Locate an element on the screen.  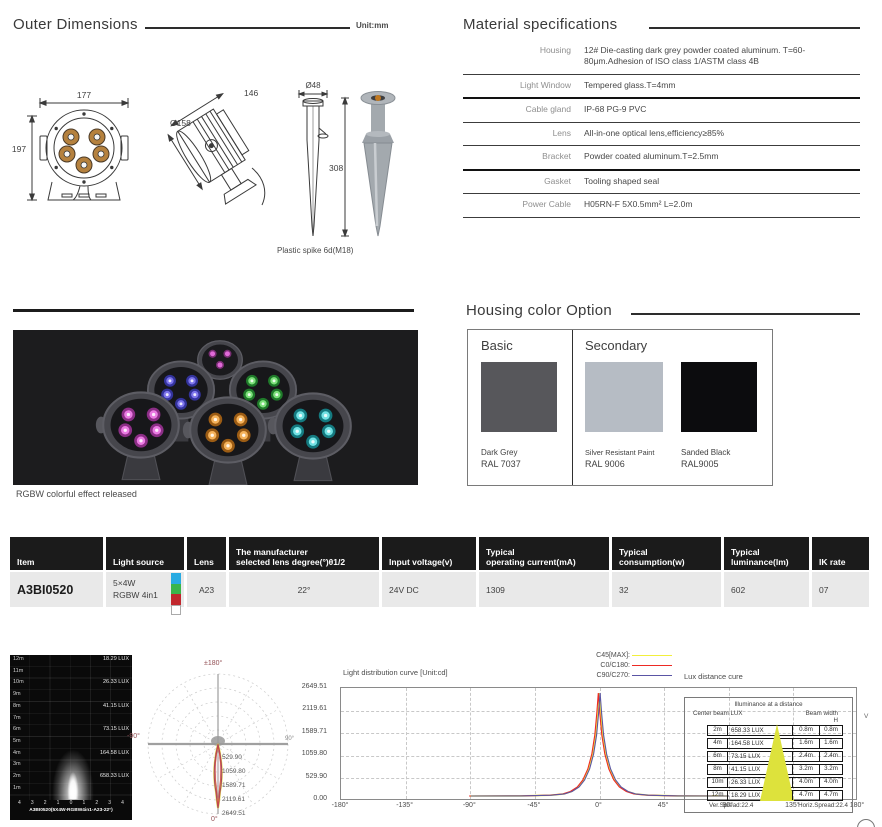
x-tick: 90° is located at coordinates (728, 805).